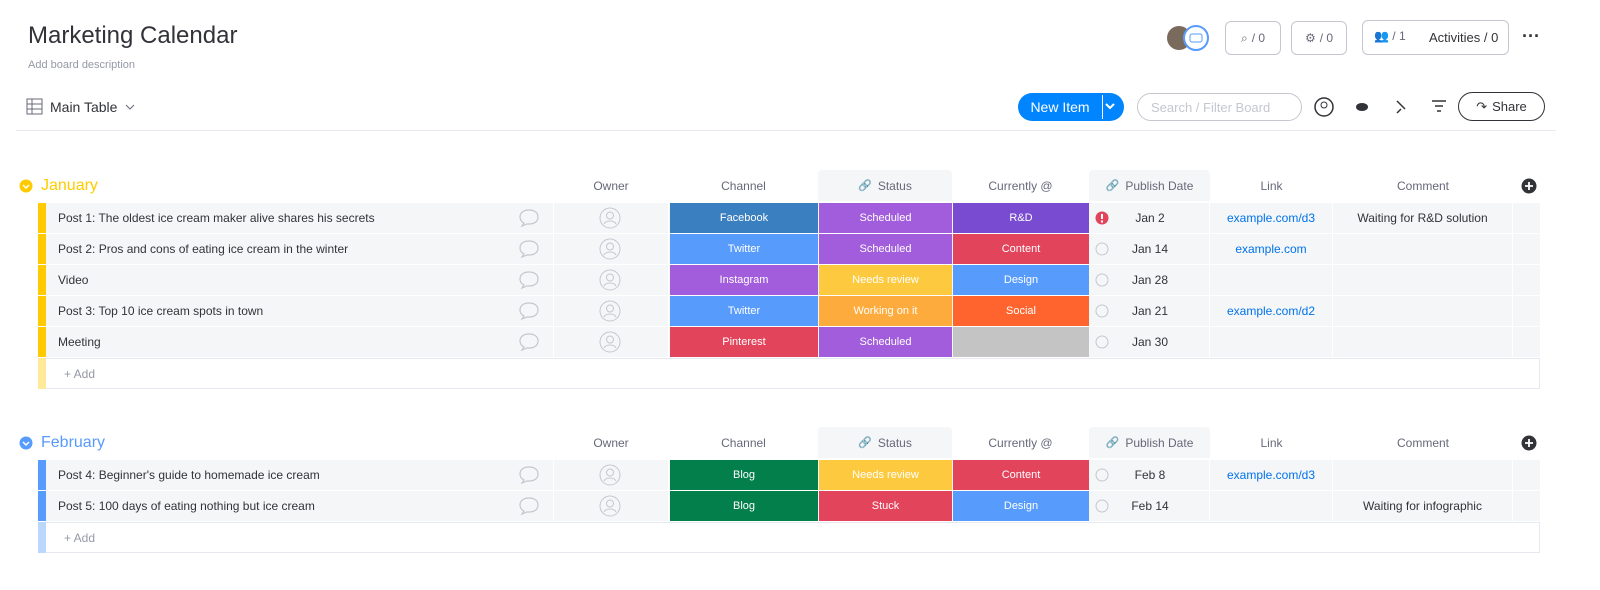 The width and height of the screenshot is (1600, 590). What do you see at coordinates (529, 280) in the screenshot?
I see `comment-icon-svg` at bounding box center [529, 280].